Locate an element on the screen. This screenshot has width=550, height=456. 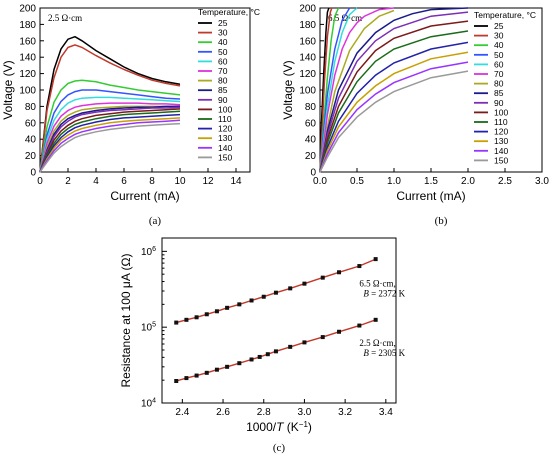
y-tick-label: 80 is located at coordinates (311, 107).